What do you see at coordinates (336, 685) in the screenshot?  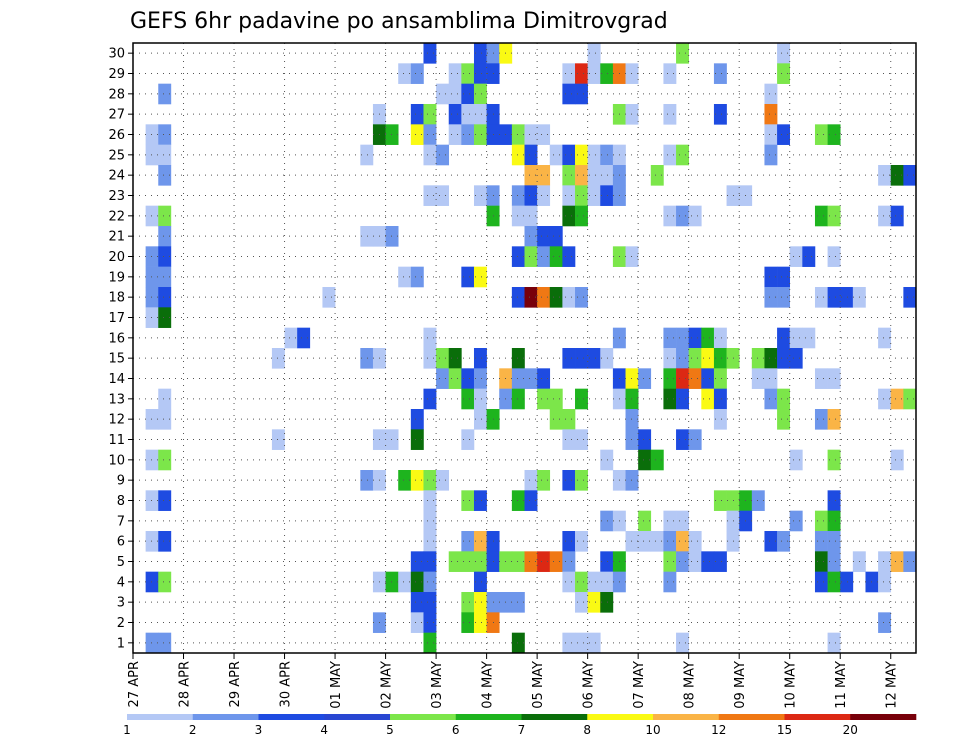 I see `x-tick-label: 01 MAY` at bounding box center [336, 685].